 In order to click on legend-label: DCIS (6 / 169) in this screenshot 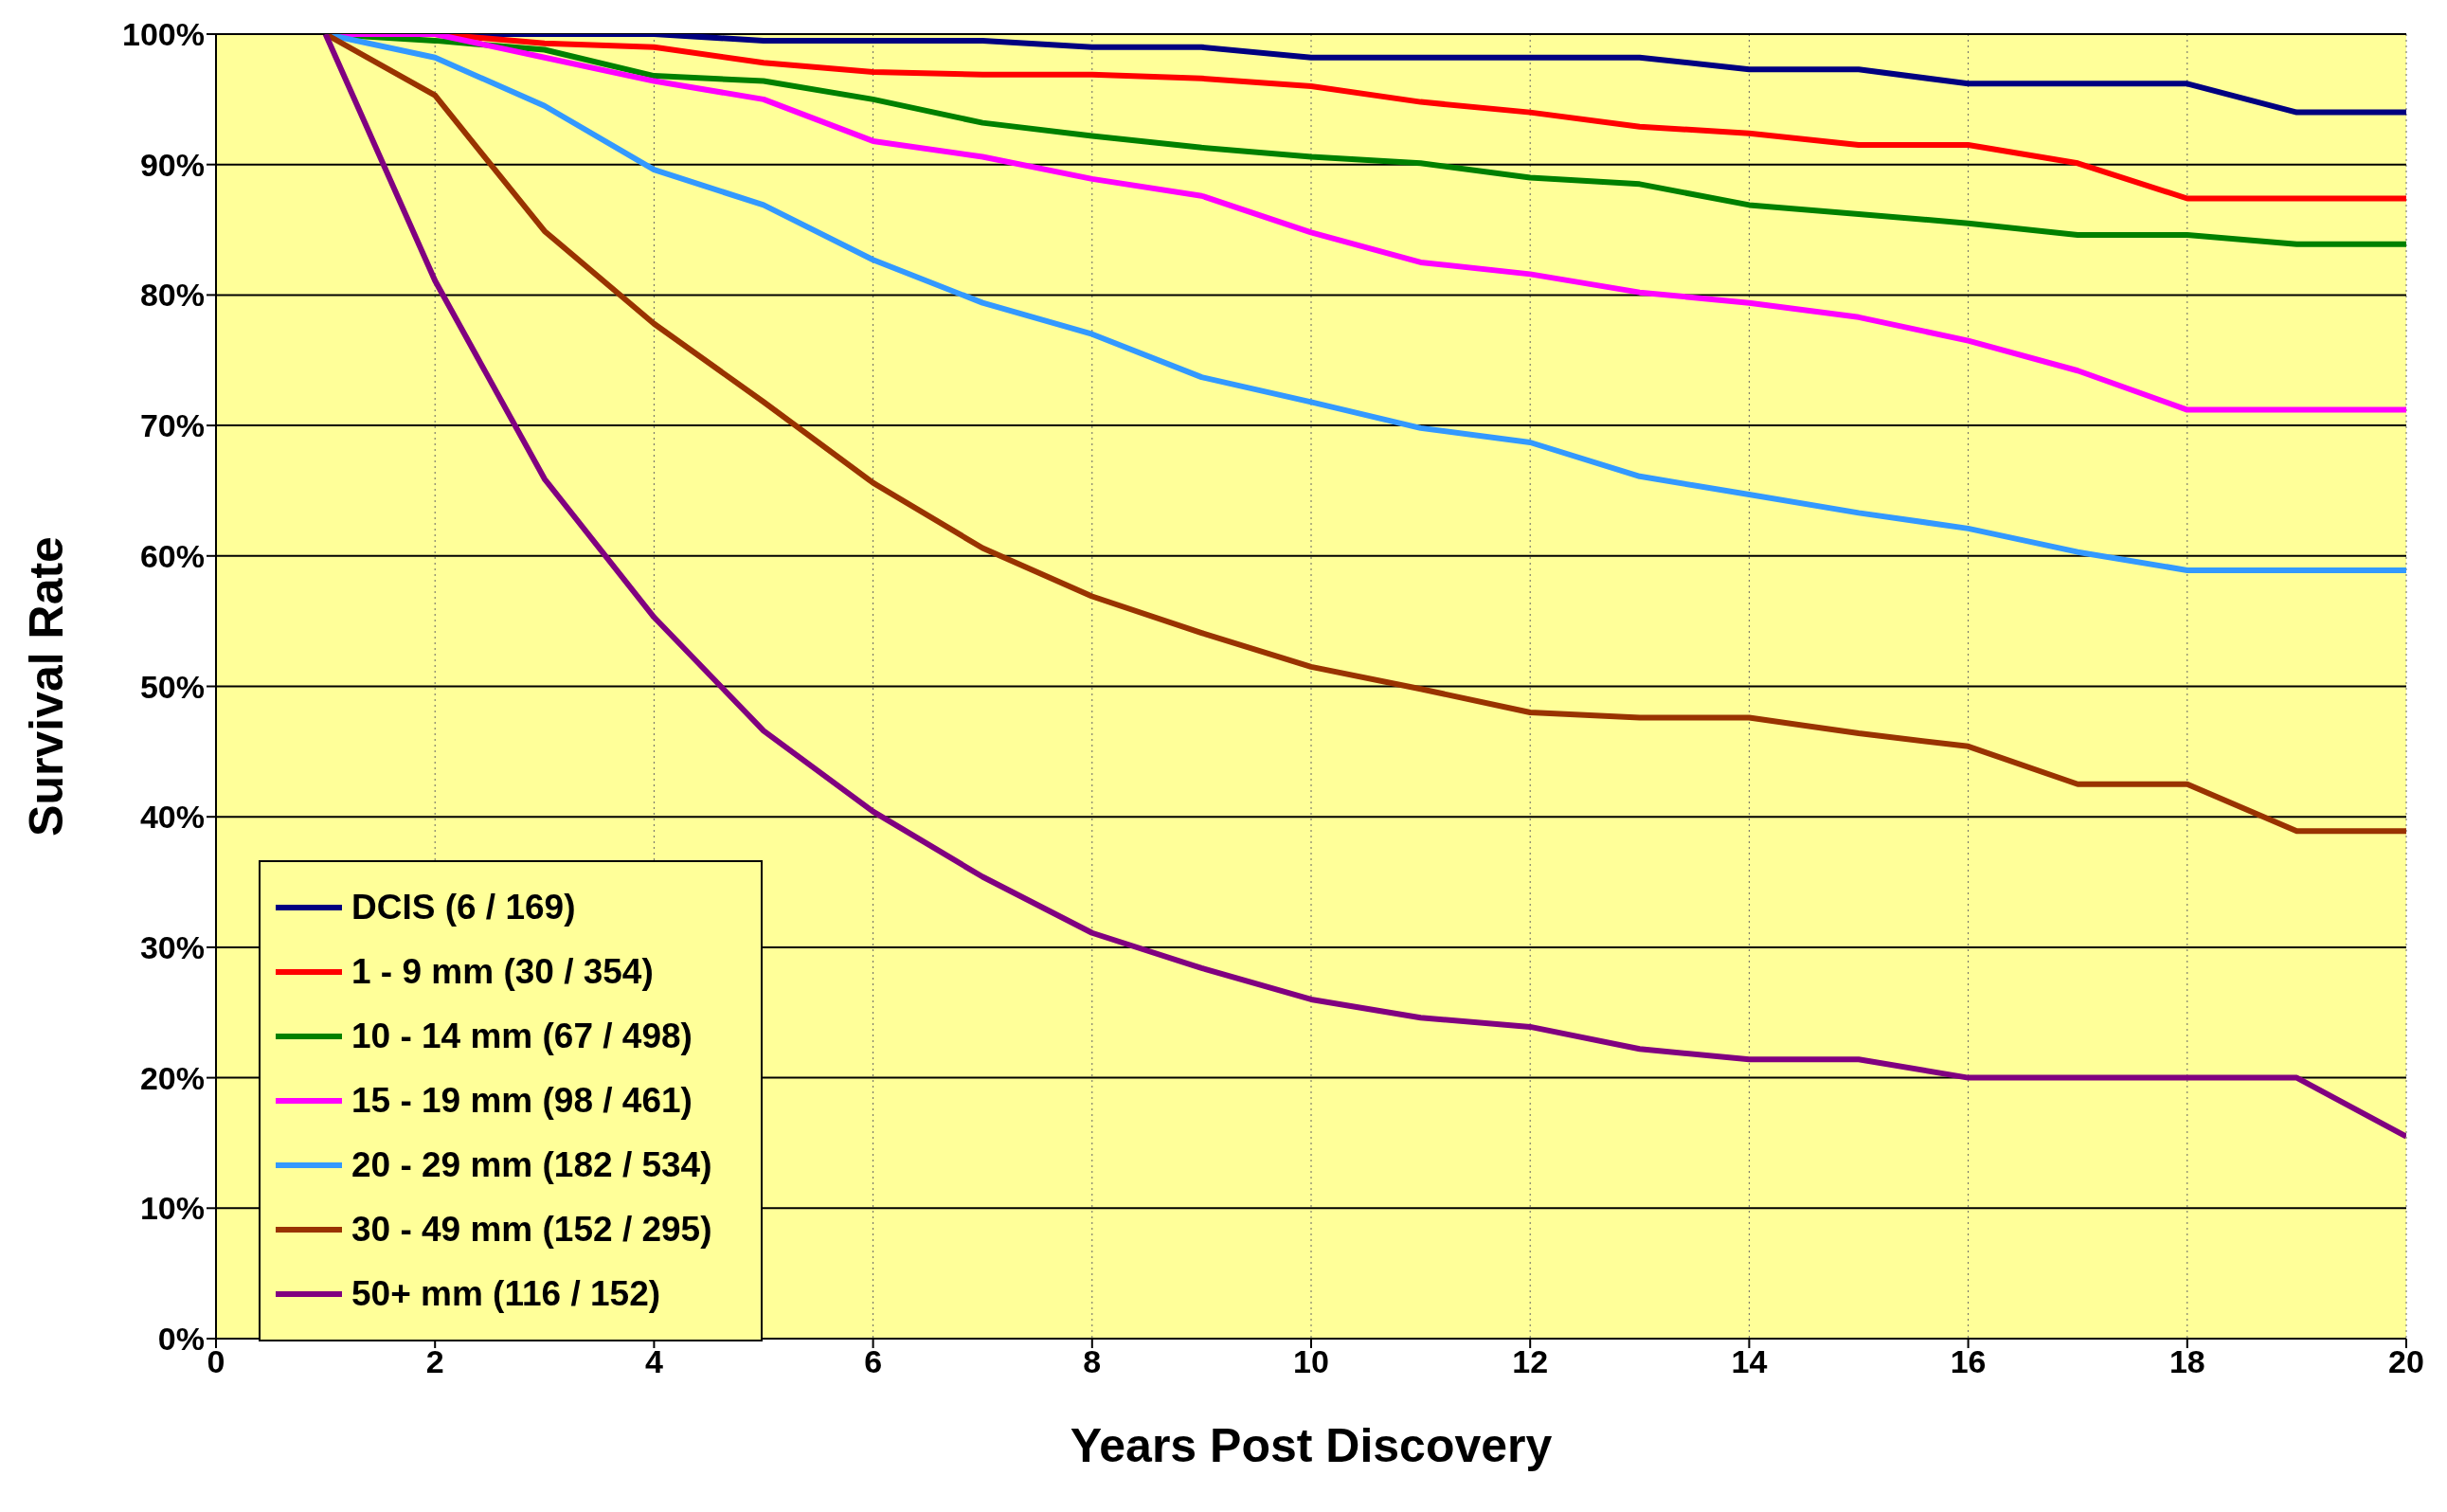, I will do `click(463, 907)`.